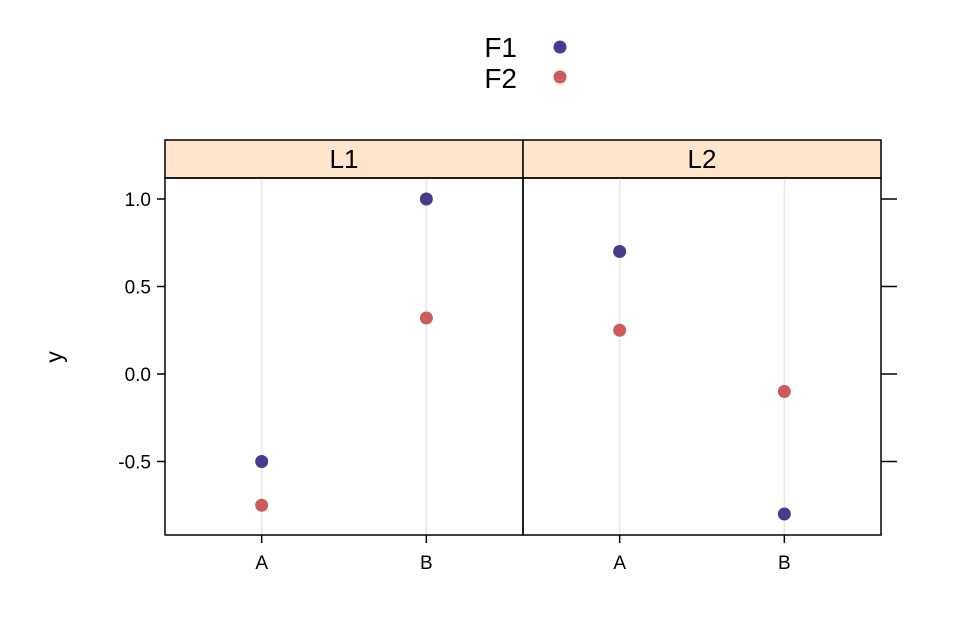 The height and width of the screenshot is (633, 979). Describe the element at coordinates (619, 563) in the screenshot. I see `x-tick-label-l2-a: A` at that location.